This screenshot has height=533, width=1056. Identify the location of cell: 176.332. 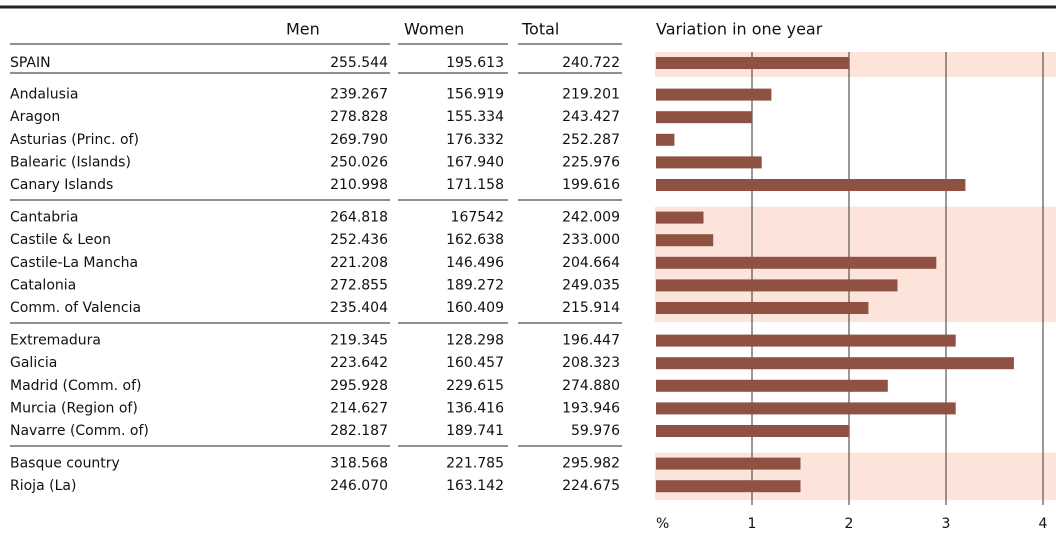
(475, 140).